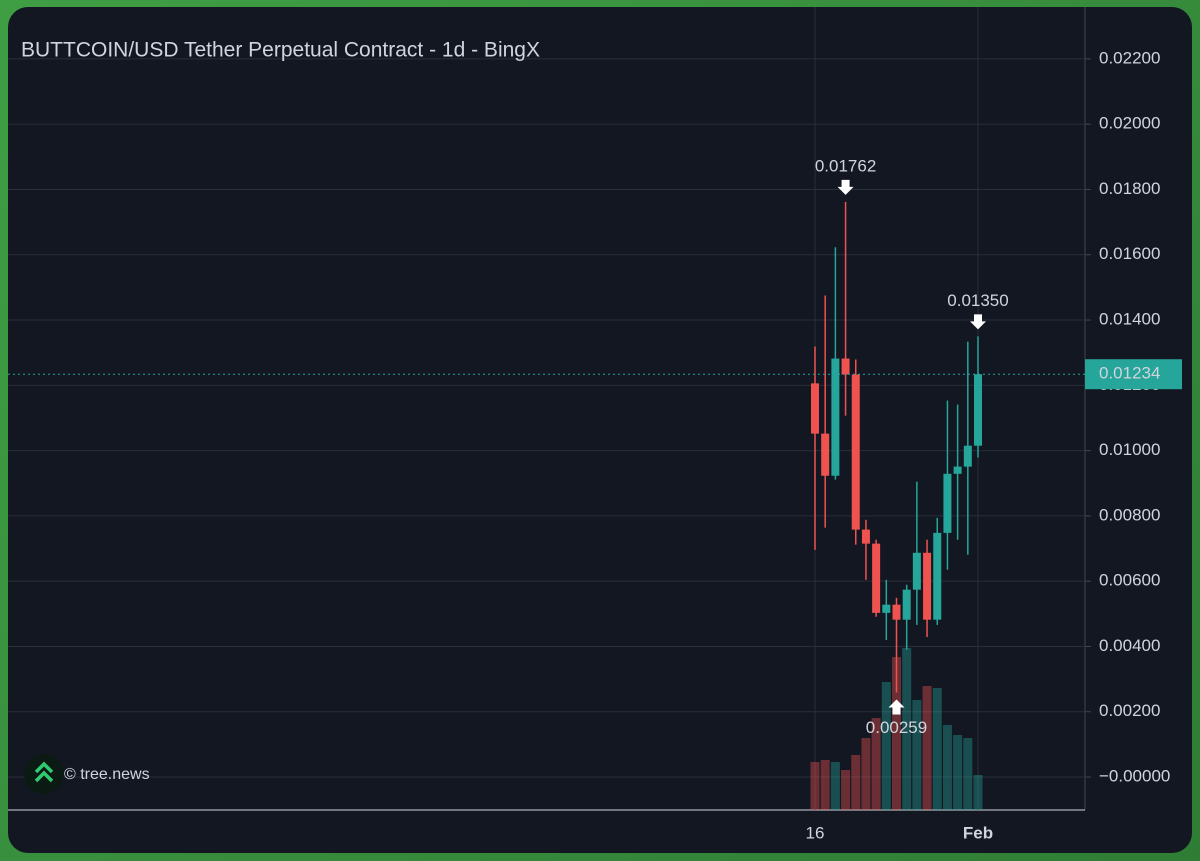 This screenshot has width=1200, height=861. I want to click on y-tick-label: 0.02200, so click(1129, 57).